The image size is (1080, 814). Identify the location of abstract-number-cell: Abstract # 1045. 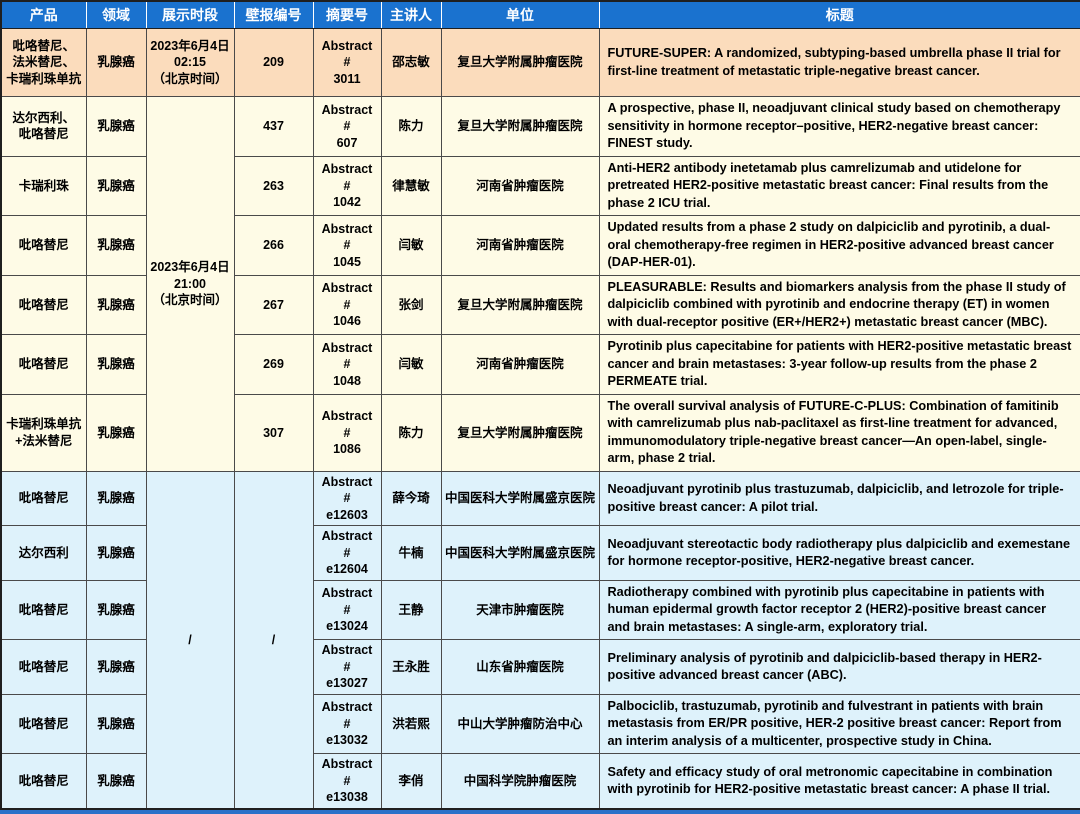
(347, 245).